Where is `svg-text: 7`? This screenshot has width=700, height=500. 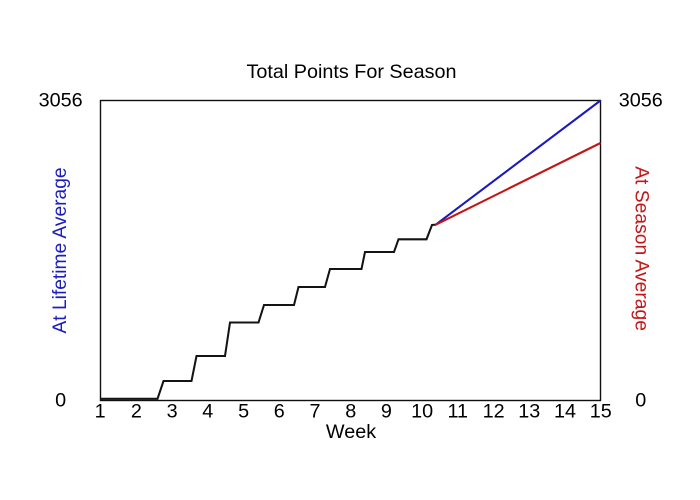
svg-text: 7 is located at coordinates (314, 412).